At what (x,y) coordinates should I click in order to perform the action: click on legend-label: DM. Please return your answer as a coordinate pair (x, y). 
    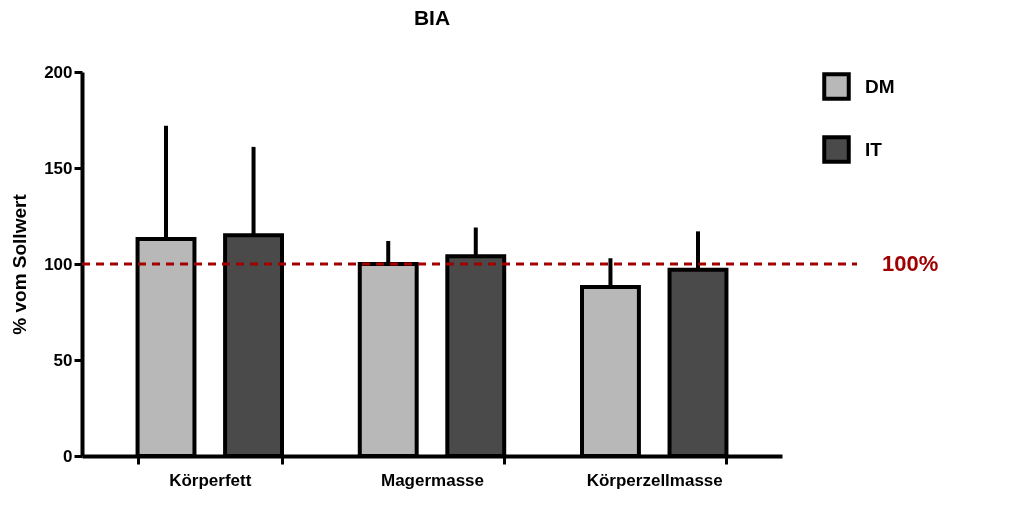
    Looking at the image, I should click on (880, 86).